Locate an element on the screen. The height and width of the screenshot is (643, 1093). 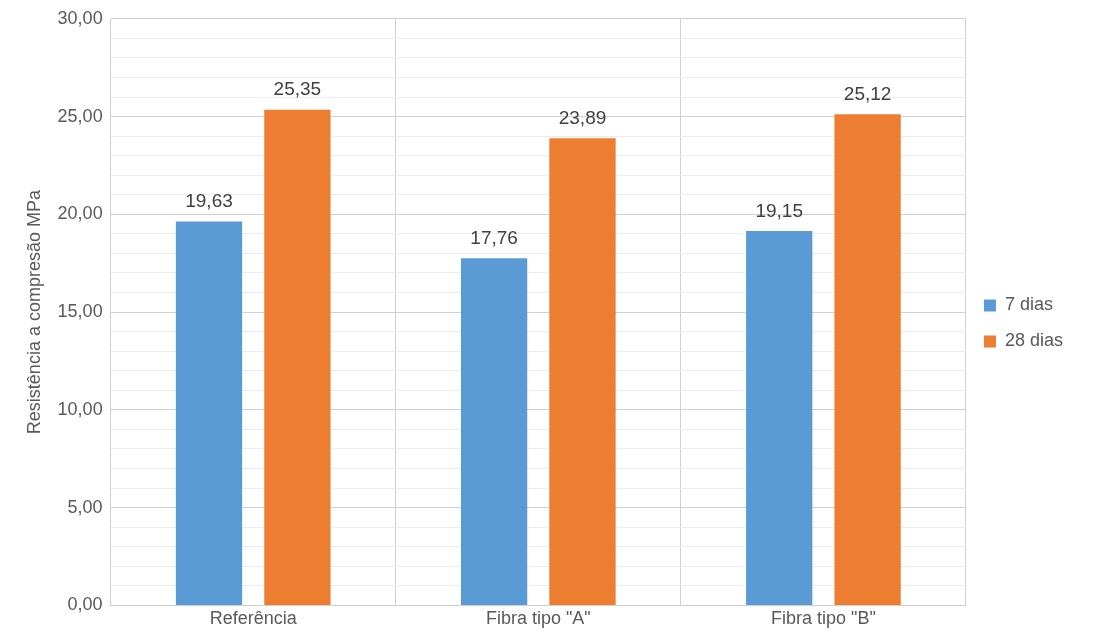
data-label: 19,63 is located at coordinates (209, 201).